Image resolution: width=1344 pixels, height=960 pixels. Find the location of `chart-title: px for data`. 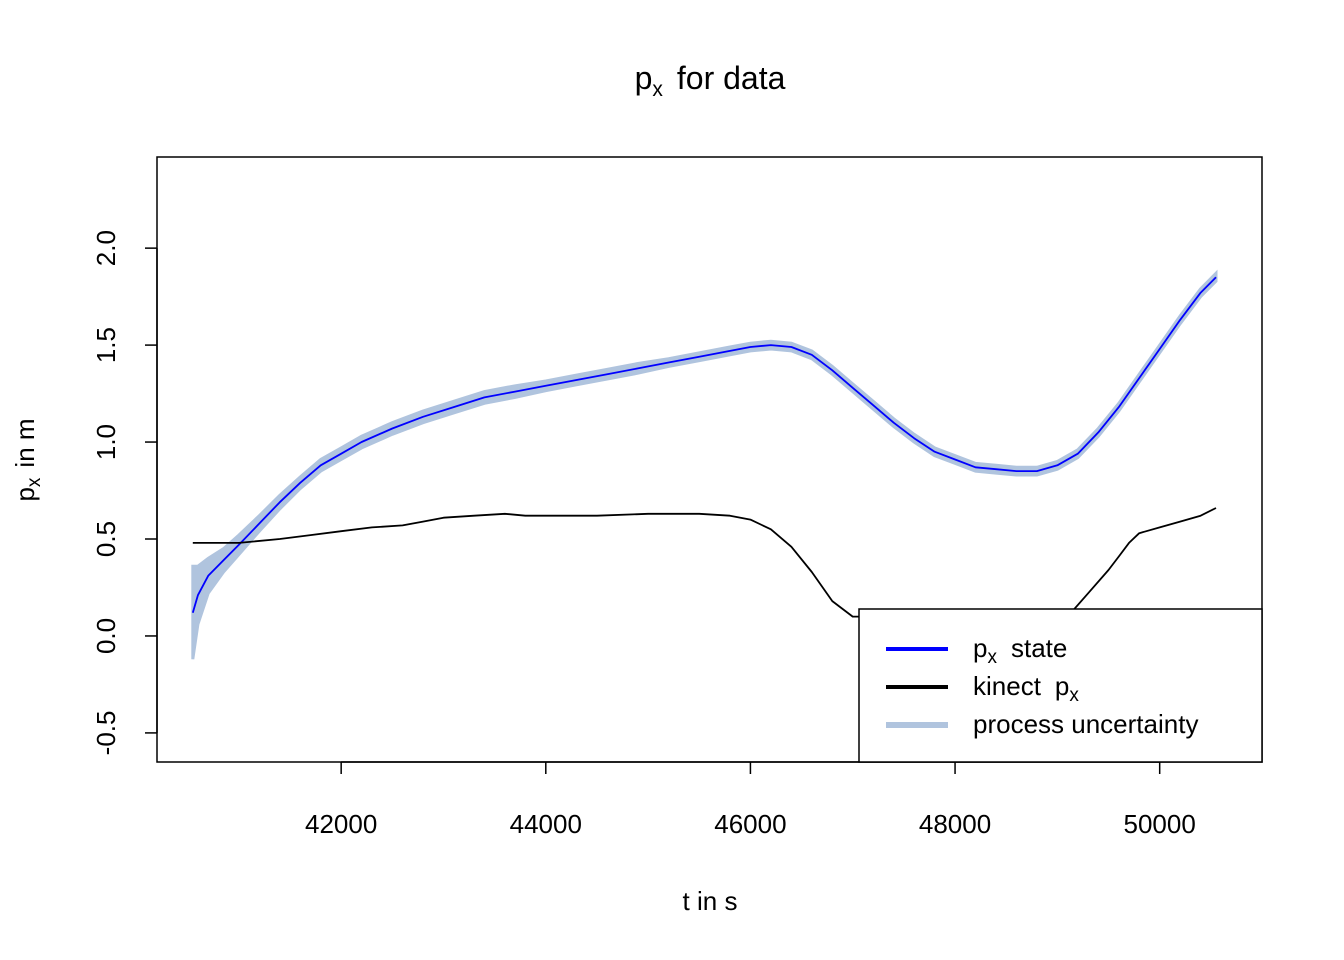

chart-title: px for data is located at coordinates (710, 80).